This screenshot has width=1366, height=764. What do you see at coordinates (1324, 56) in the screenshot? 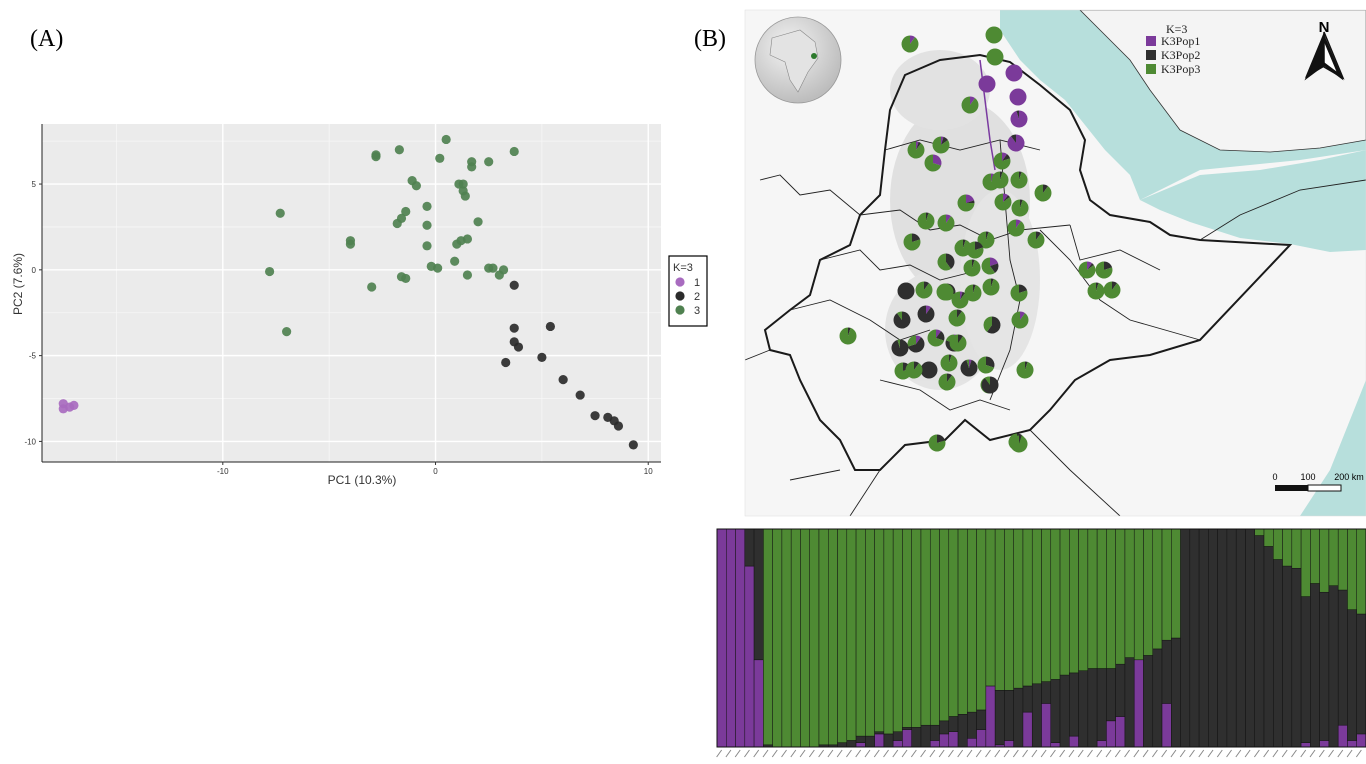
I see `north-arrow-icon` at bounding box center [1324, 56].